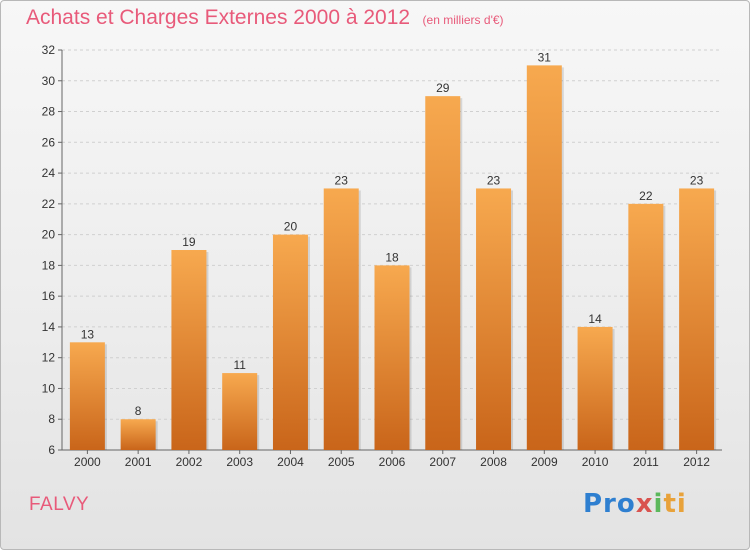  What do you see at coordinates (675, 504) in the screenshot?
I see `logo-part-4: ti` at bounding box center [675, 504].